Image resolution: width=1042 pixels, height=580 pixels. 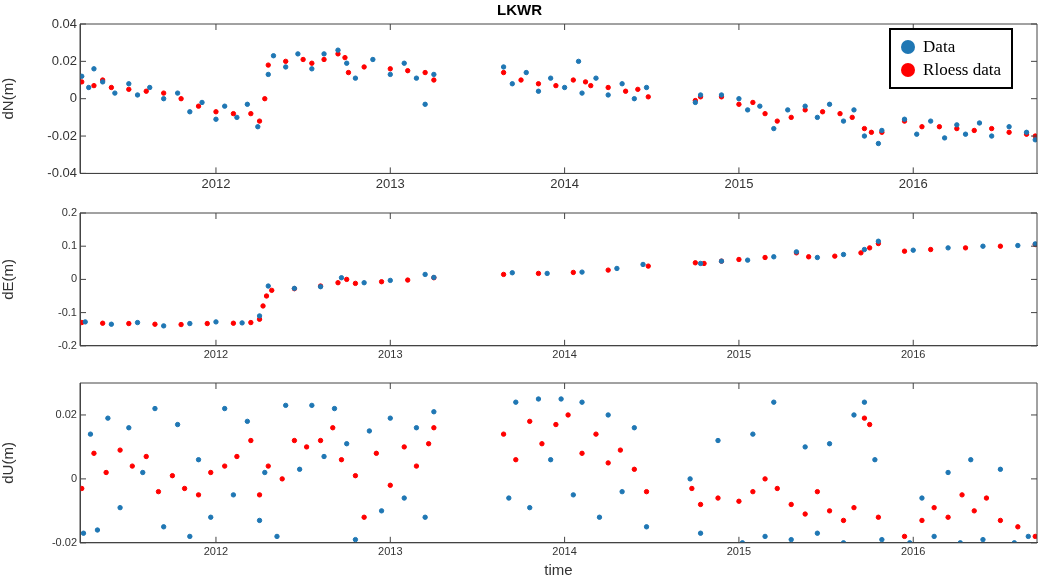 I want to click on y-axis-title: dN(m), so click(x=8, y=98).